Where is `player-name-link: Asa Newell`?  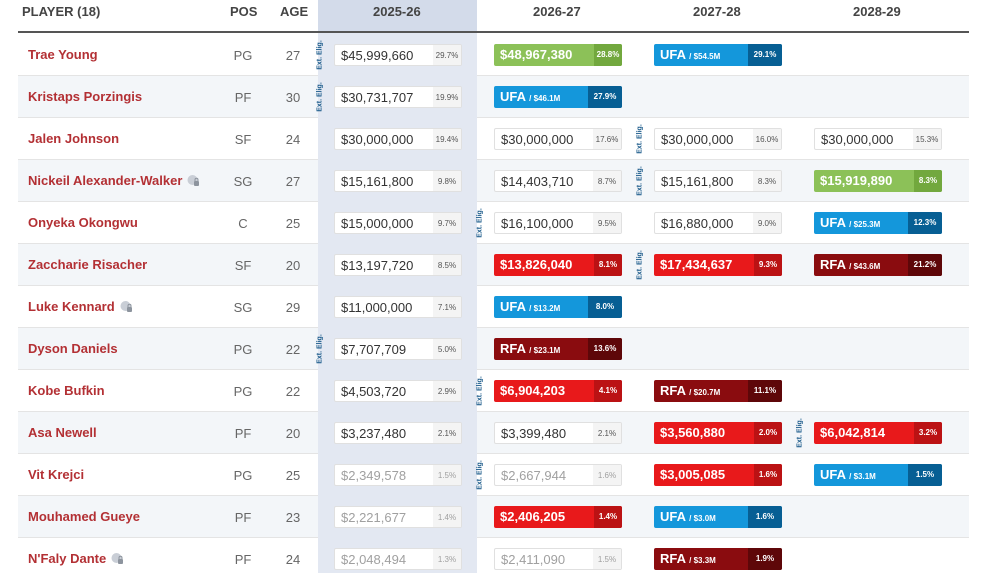
player-name-link: Asa Newell is located at coordinates (62, 432).